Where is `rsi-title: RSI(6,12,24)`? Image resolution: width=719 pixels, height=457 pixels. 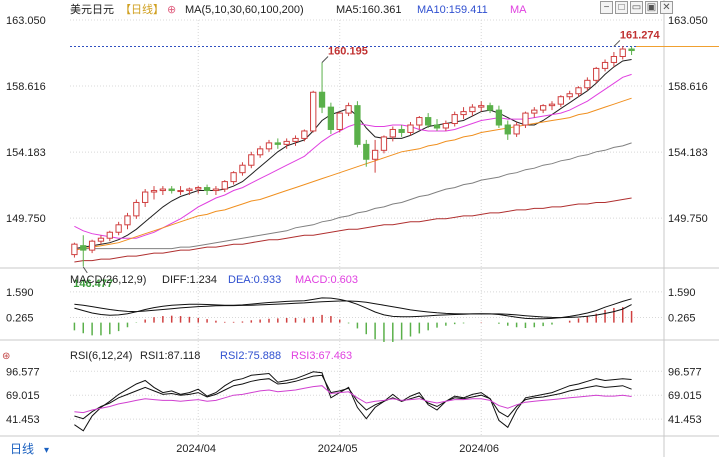 rsi-title: RSI(6,12,24) is located at coordinates (101, 356).